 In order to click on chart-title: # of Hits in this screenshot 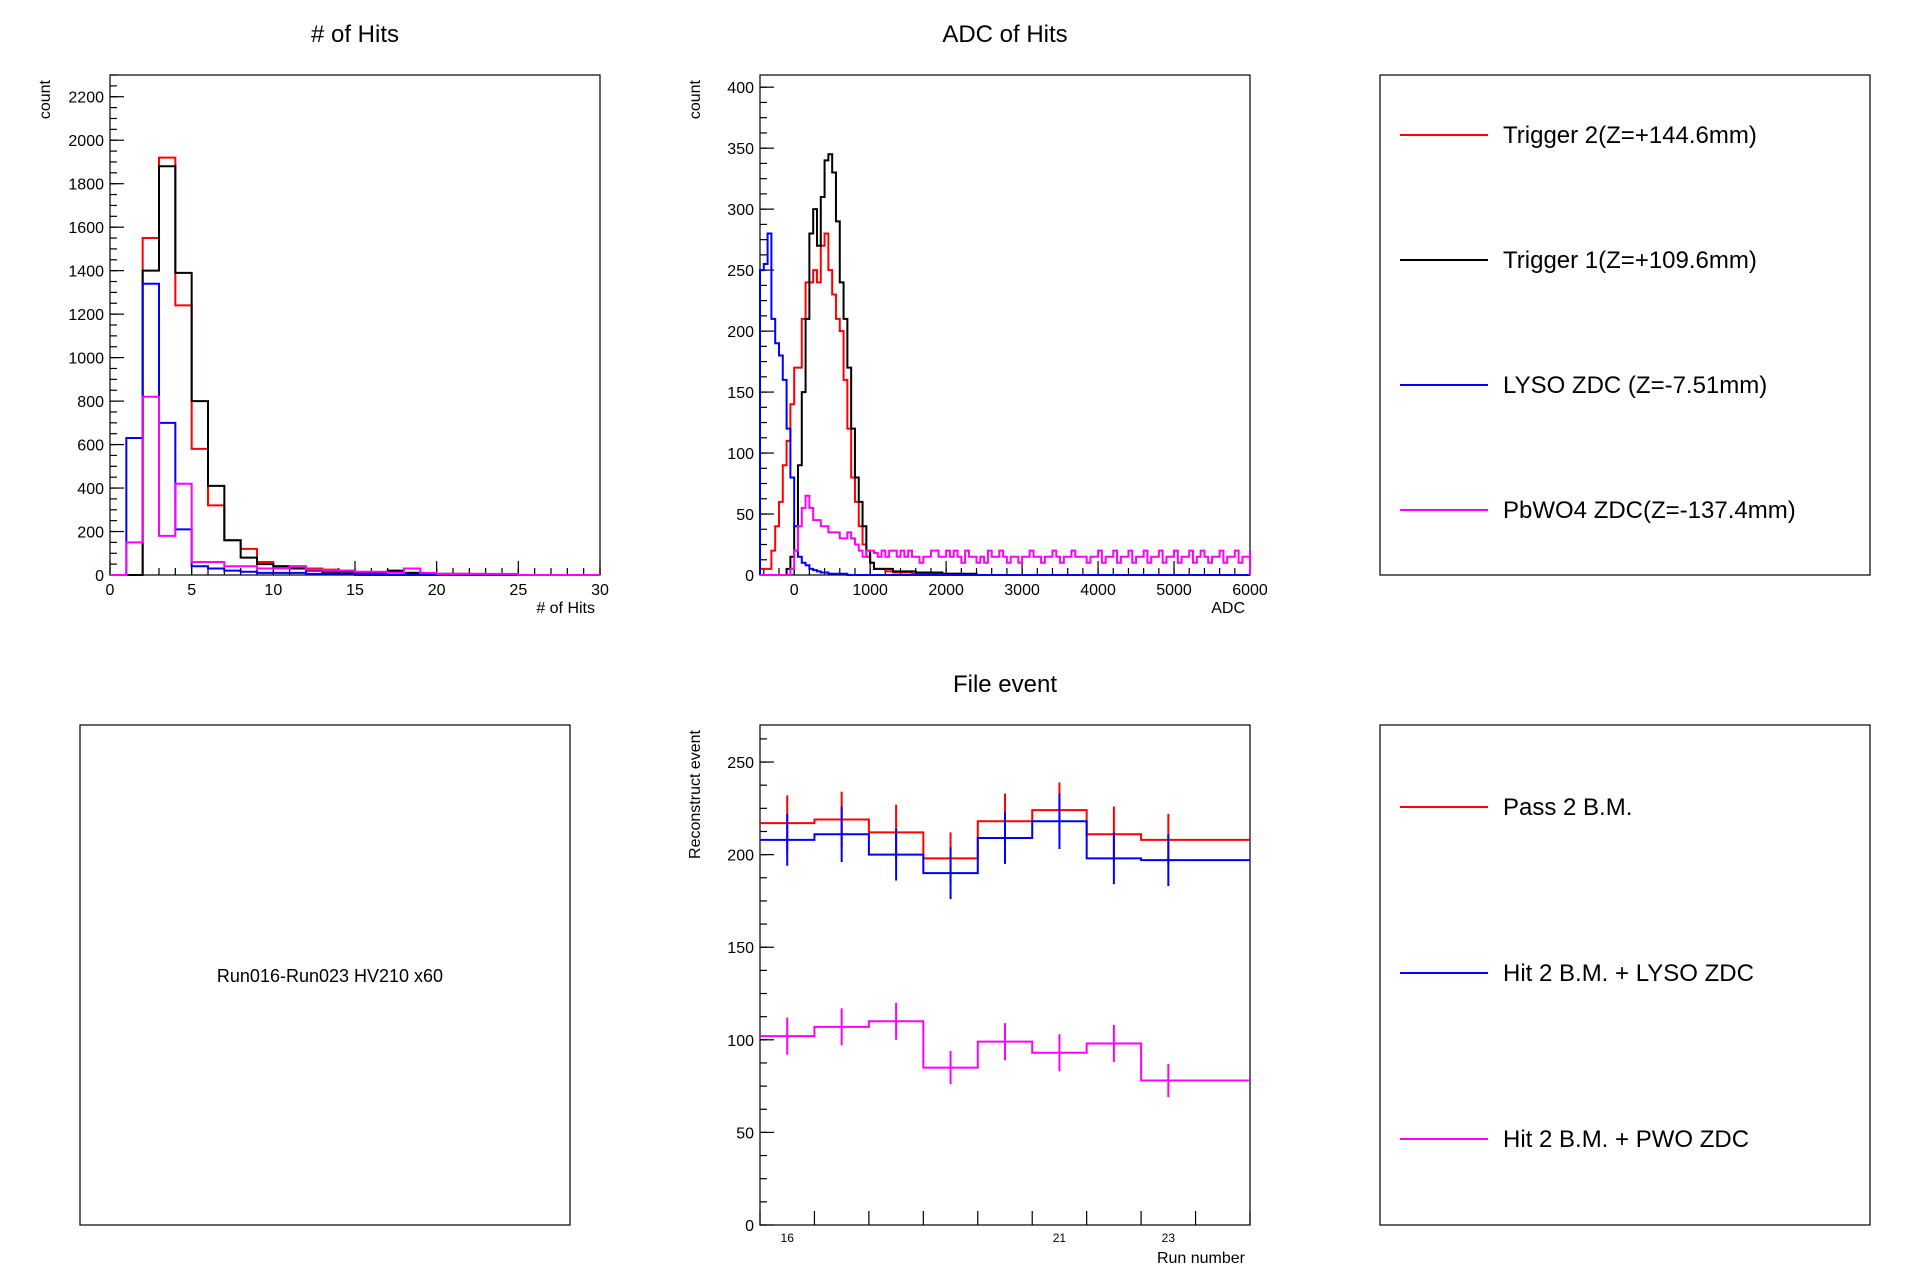, I will do `click(355, 34)`.